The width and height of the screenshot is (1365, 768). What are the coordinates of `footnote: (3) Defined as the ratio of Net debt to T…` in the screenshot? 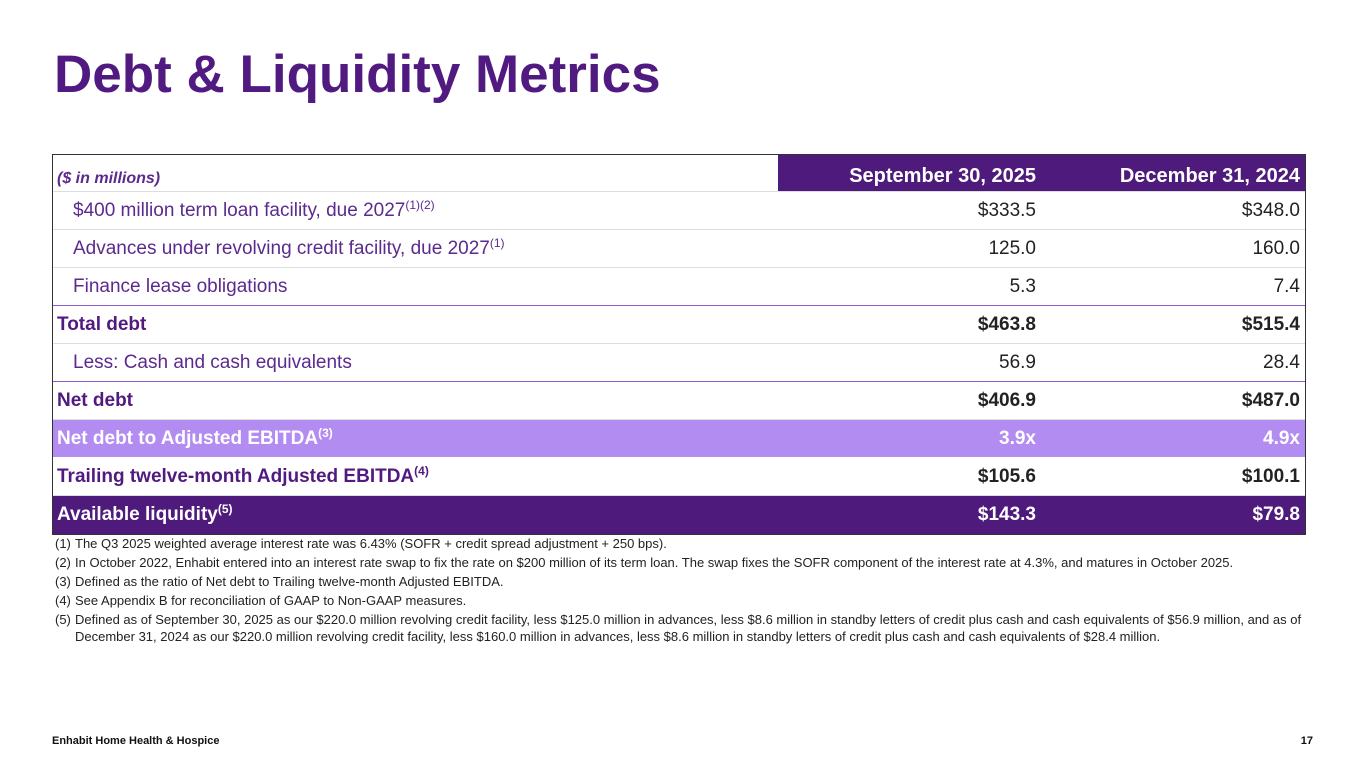 It's located at (685, 581).